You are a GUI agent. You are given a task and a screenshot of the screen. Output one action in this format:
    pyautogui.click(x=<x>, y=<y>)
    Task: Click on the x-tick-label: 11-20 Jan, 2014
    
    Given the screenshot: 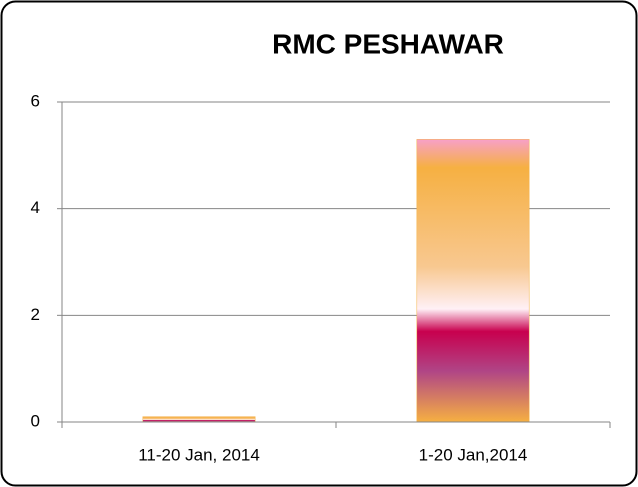 What is the action you would take?
    pyautogui.click(x=199, y=454)
    